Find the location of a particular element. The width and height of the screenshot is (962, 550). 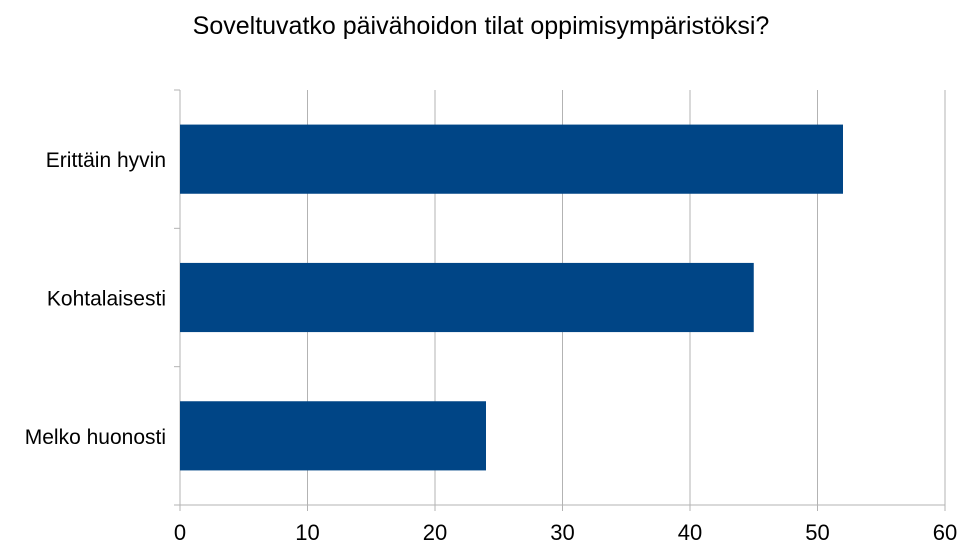

x-tick-labels: 0 10 20 30 40 50 60 is located at coordinates (565, 532).